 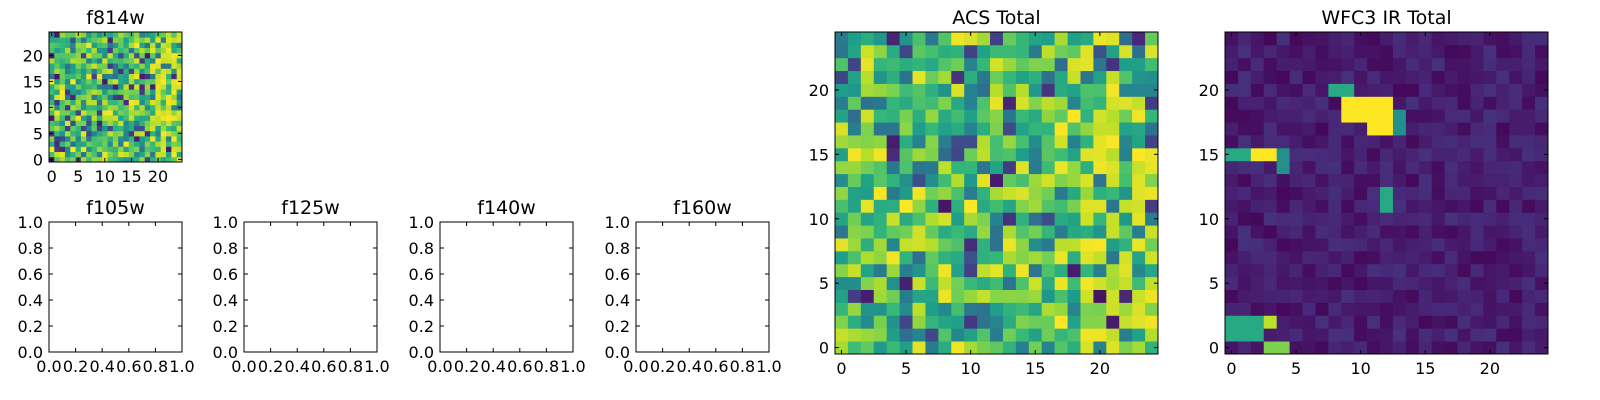 What do you see at coordinates (1214, 283) in the screenshot?
I see `y-tick-label: 5` at bounding box center [1214, 283].